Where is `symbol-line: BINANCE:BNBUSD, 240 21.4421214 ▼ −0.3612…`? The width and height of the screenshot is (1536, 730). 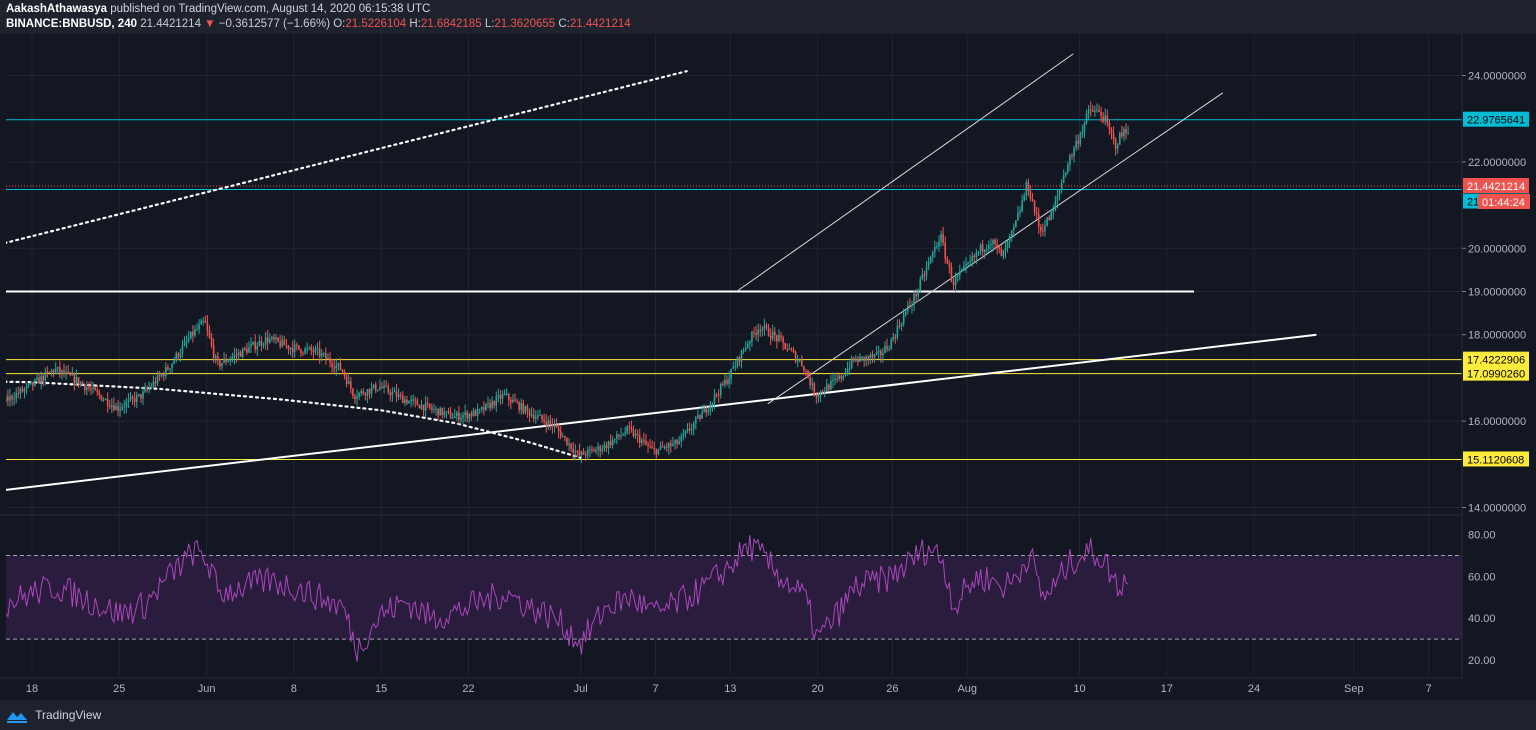 symbol-line: BINANCE:BNBUSD, 240 21.4421214 ▼ −0.3612… is located at coordinates (318, 24).